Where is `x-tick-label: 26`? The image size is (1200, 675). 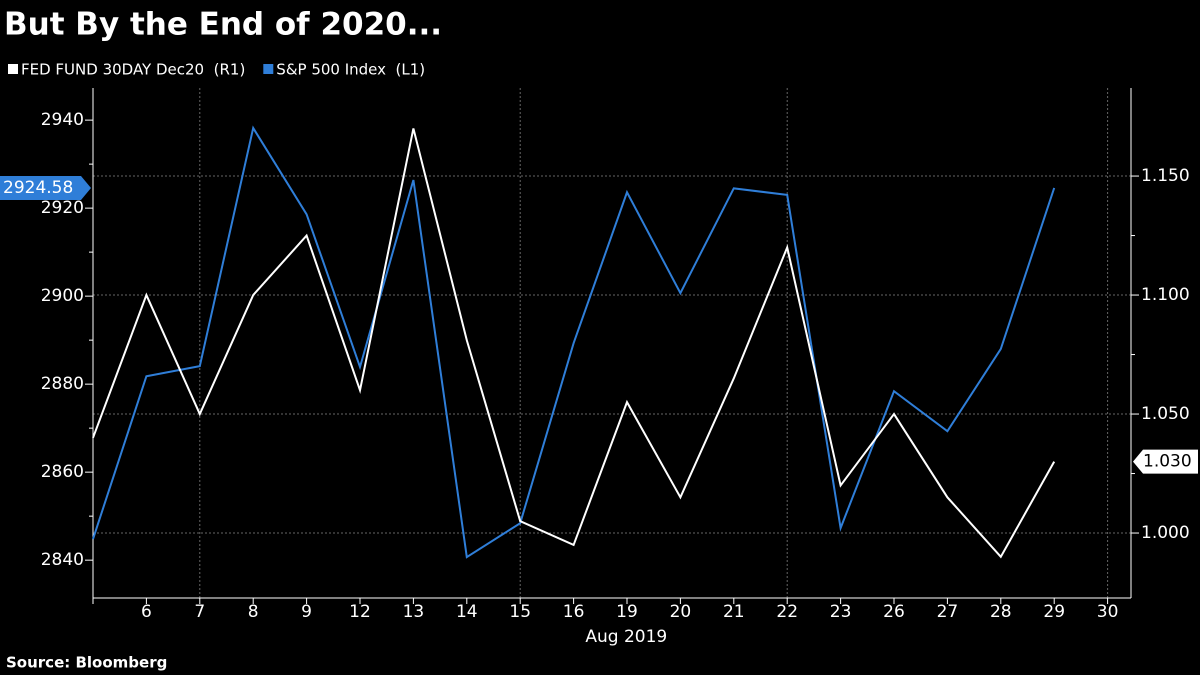
x-tick-label: 26 is located at coordinates (894, 612).